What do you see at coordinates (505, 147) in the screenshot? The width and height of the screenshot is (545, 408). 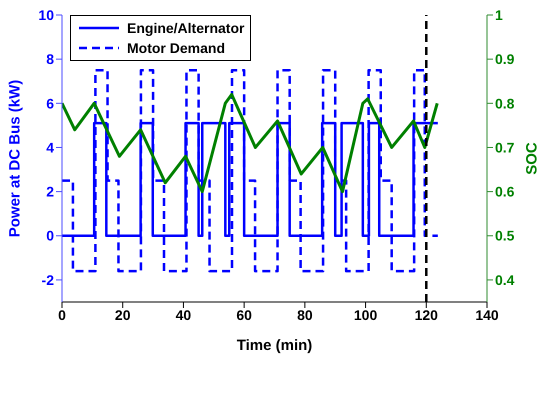 I see `y2-tick-label: 0.7` at bounding box center [505, 147].